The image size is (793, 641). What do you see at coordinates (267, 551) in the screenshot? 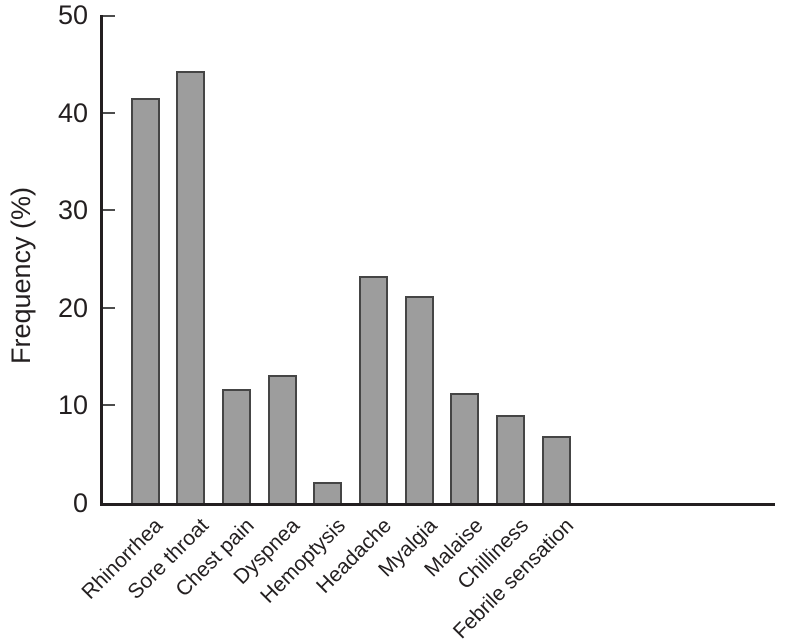
I see `x-tick-label: Dyspnea` at bounding box center [267, 551].